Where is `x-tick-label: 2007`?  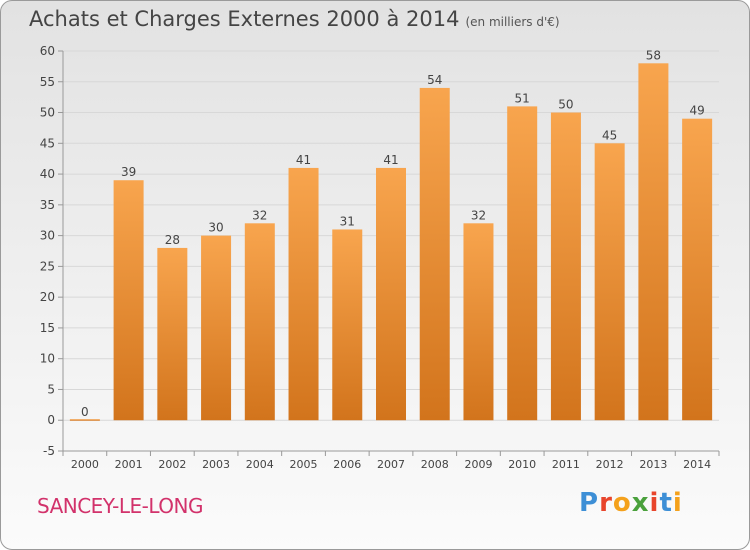
x-tick-label: 2007 is located at coordinates (391, 464).